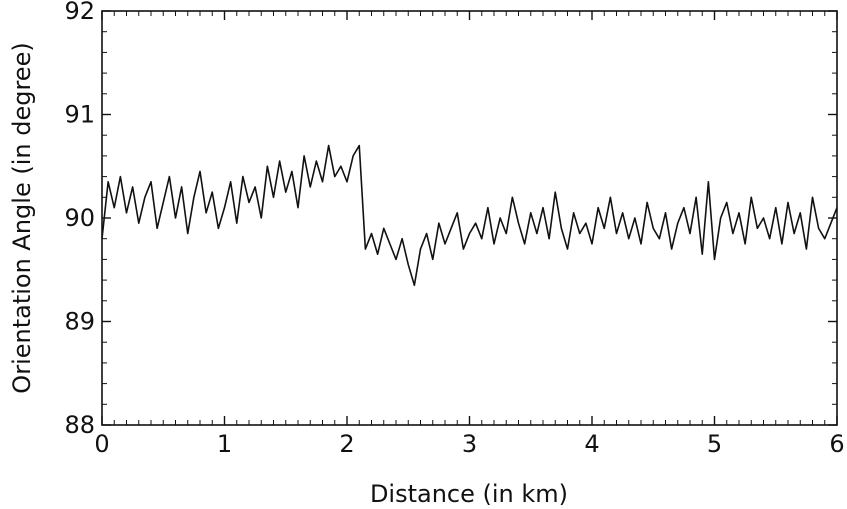  What do you see at coordinates (101, 444) in the screenshot?
I see `x-tick-label: 0` at bounding box center [101, 444].